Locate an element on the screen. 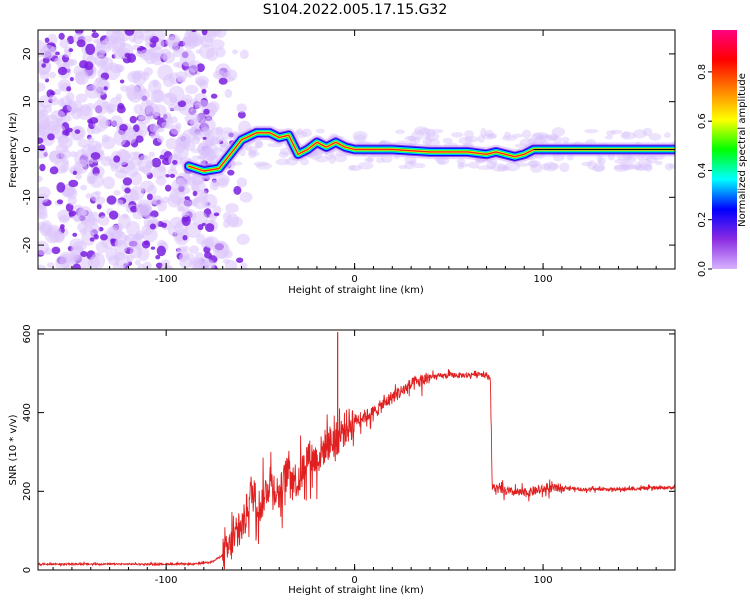 Image resolution: width=750 pixels, height=604 pixels. y-tick-label: 0 is located at coordinates (27, 570).